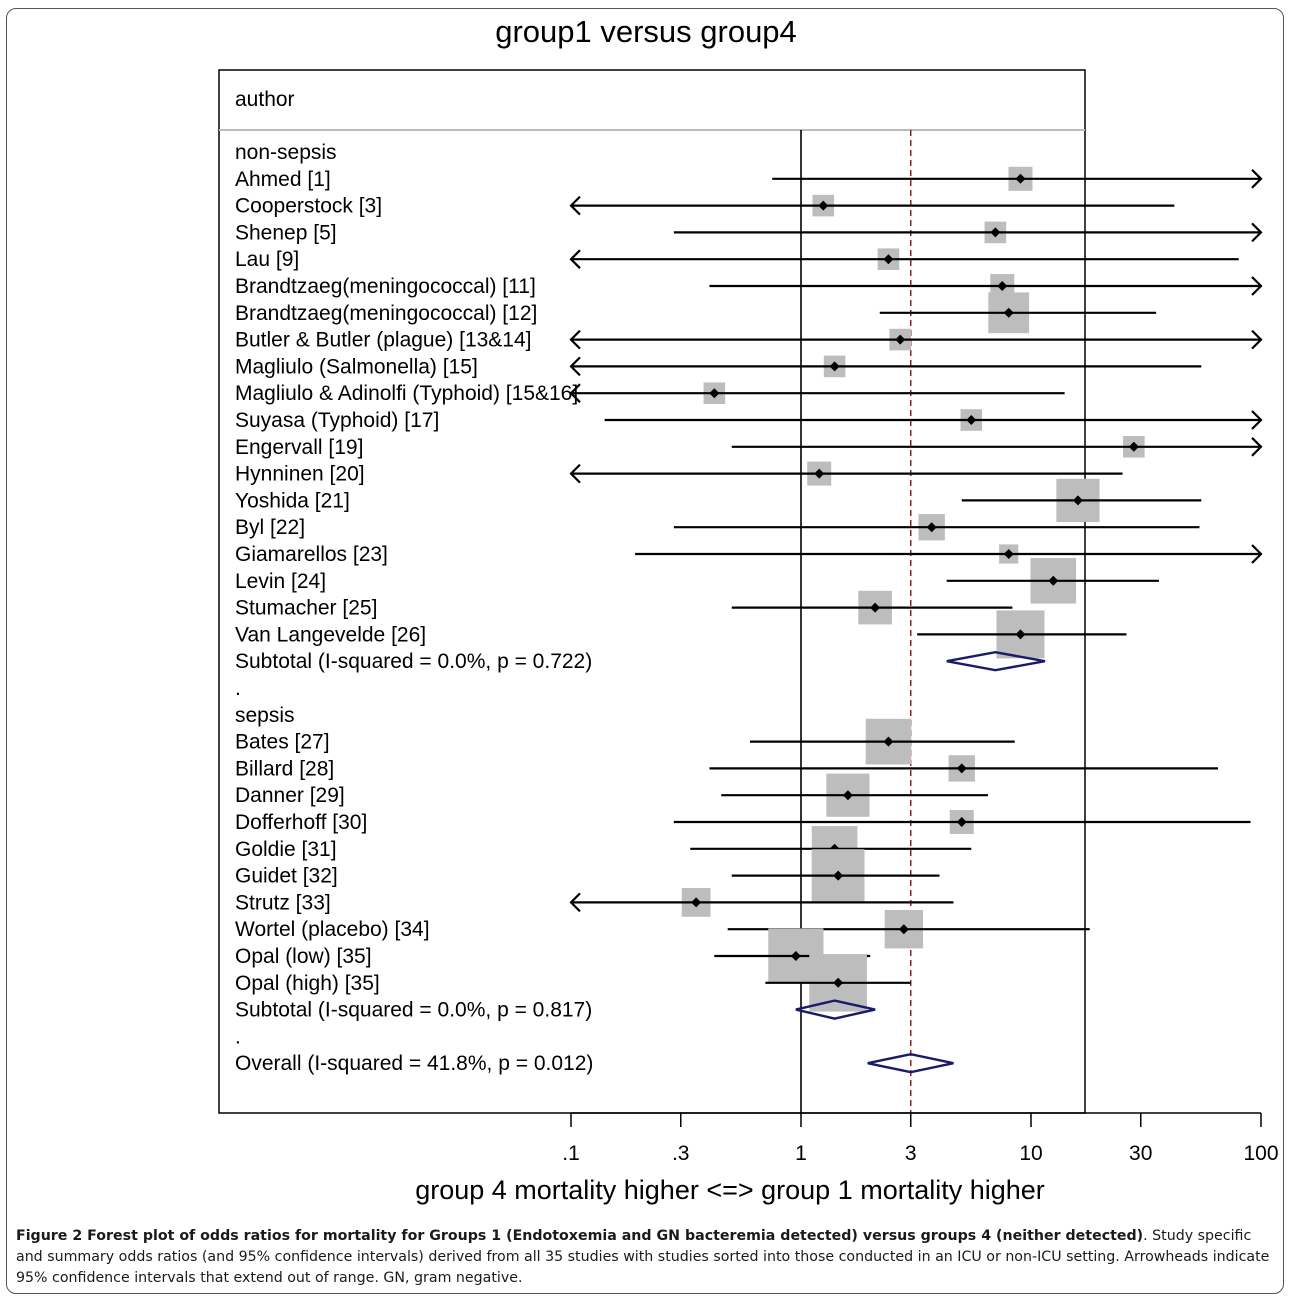  Describe the element at coordinates (286, 849) in the screenshot. I see `row-label-study: Goldie [31]` at that location.